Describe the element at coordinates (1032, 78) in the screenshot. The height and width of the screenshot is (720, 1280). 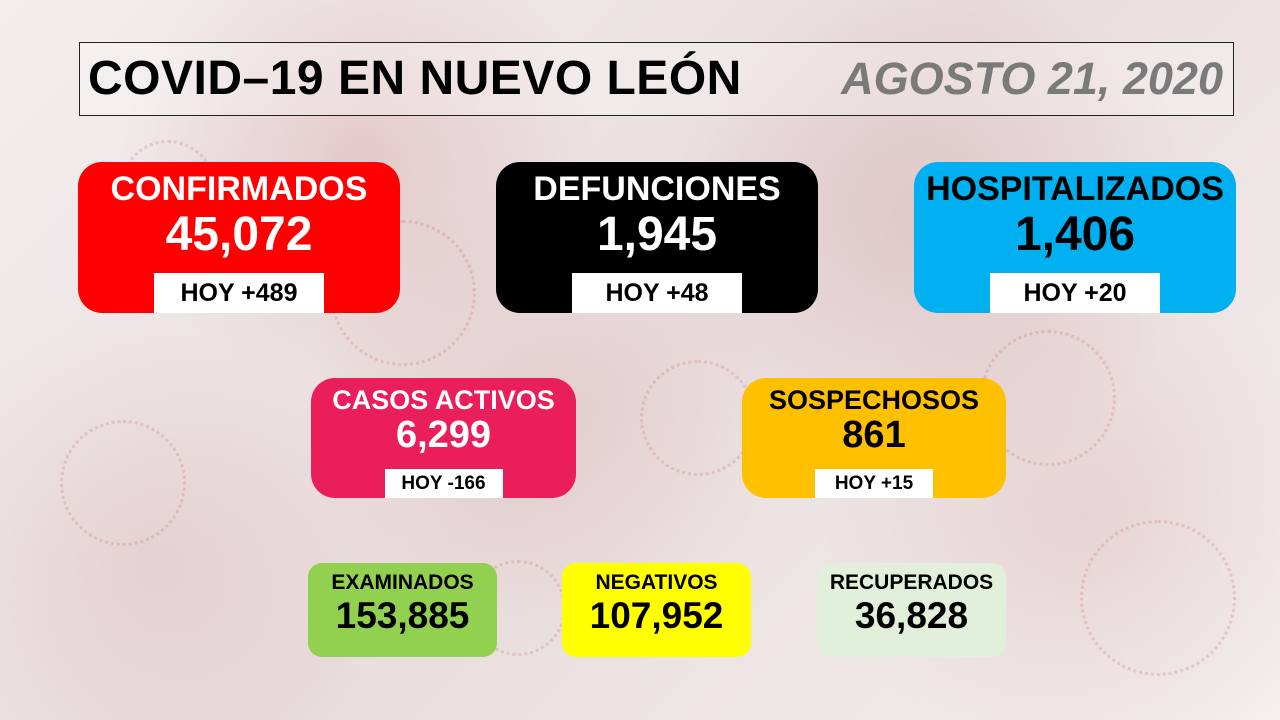
I see `report-date: AGOSTO 21, 2020` at that location.